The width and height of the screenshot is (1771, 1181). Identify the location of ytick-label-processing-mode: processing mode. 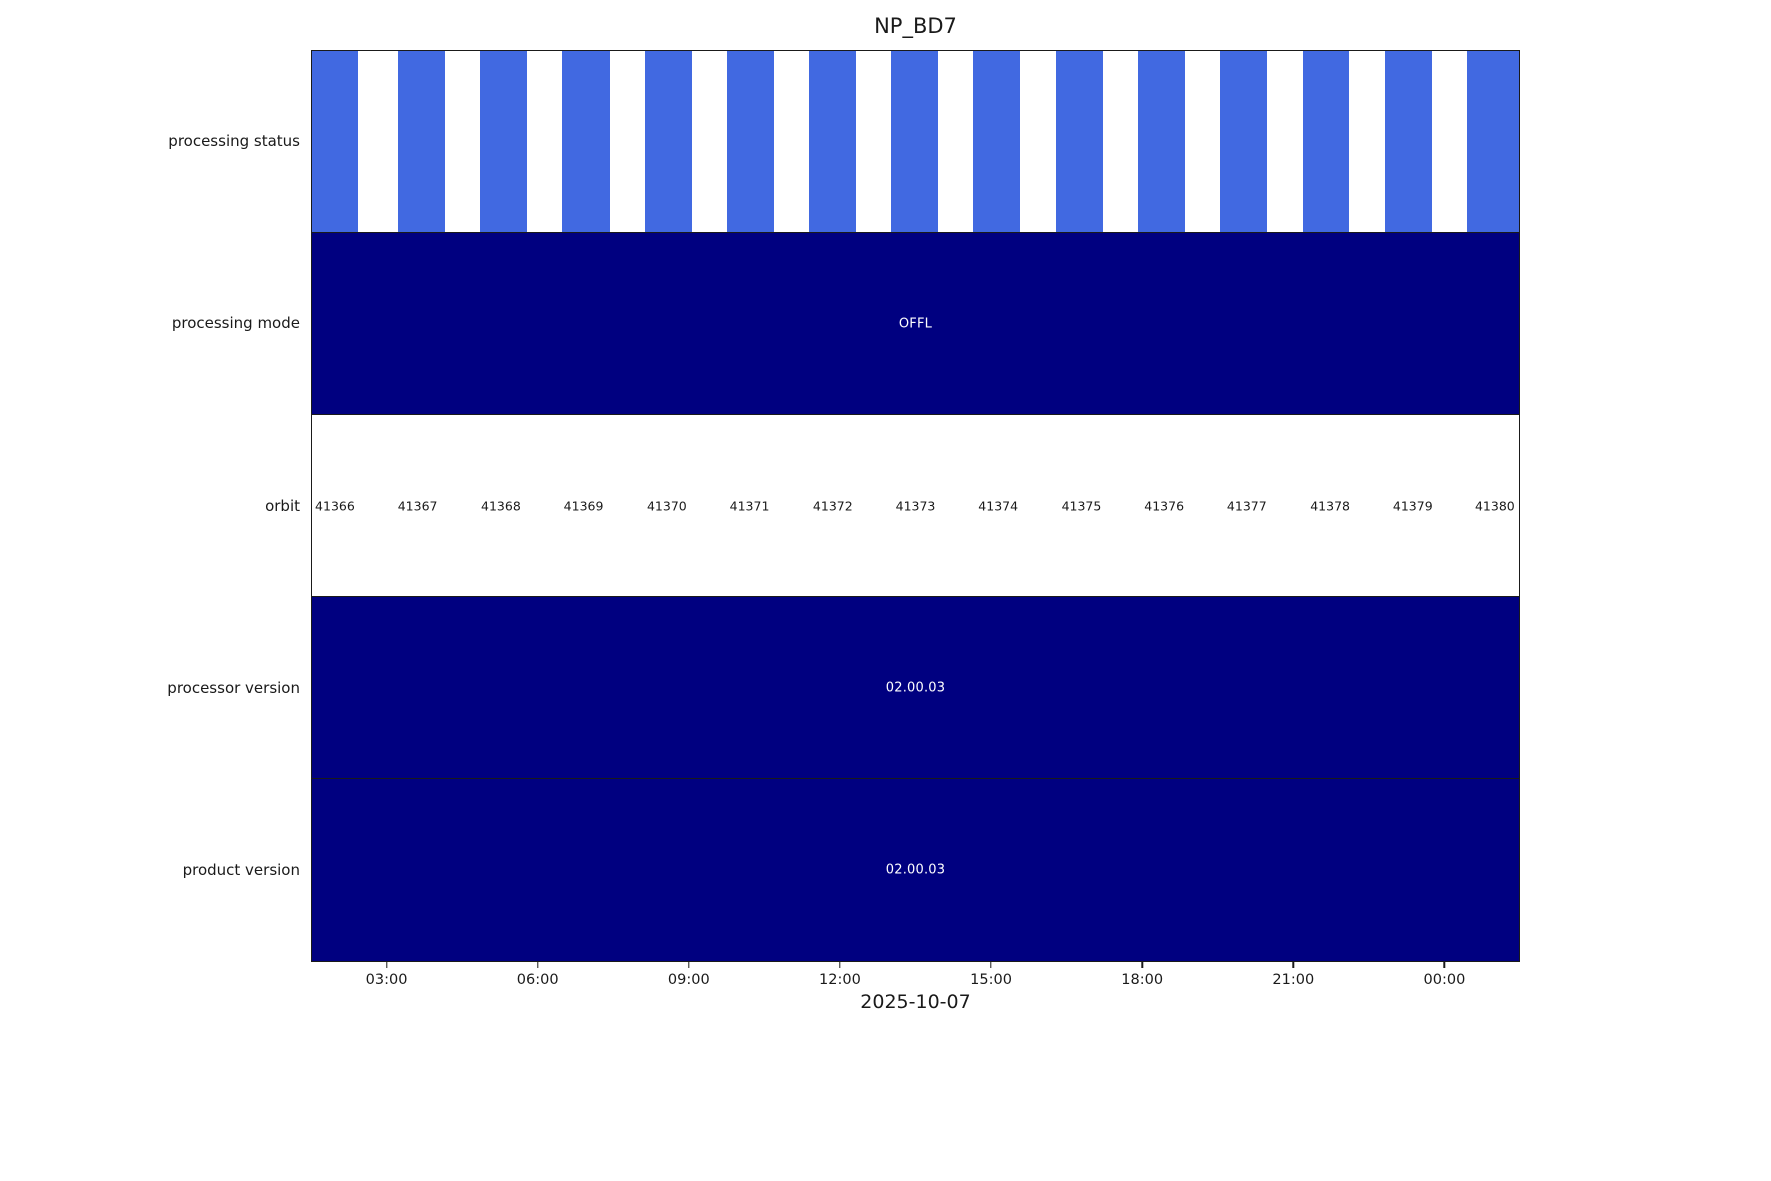
(235, 323).